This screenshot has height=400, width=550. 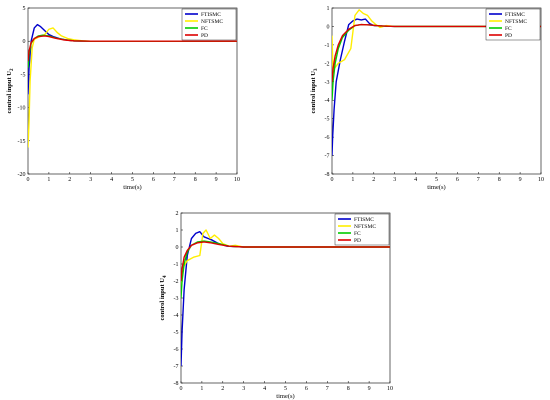 What do you see at coordinates (10, 91) in the screenshot?
I see `y-axis-label: control input U2` at bounding box center [10, 91].